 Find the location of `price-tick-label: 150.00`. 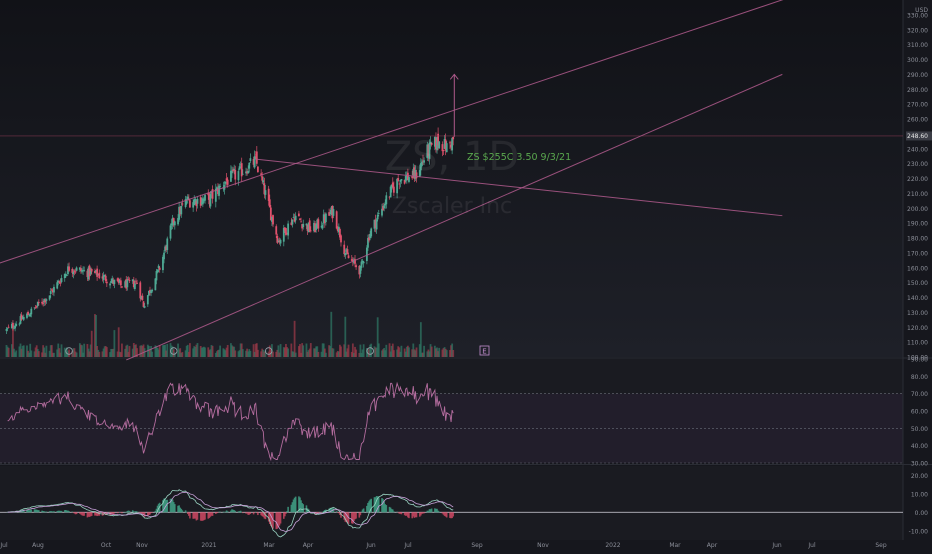

price-tick-label: 150.00 is located at coordinates (917, 283).